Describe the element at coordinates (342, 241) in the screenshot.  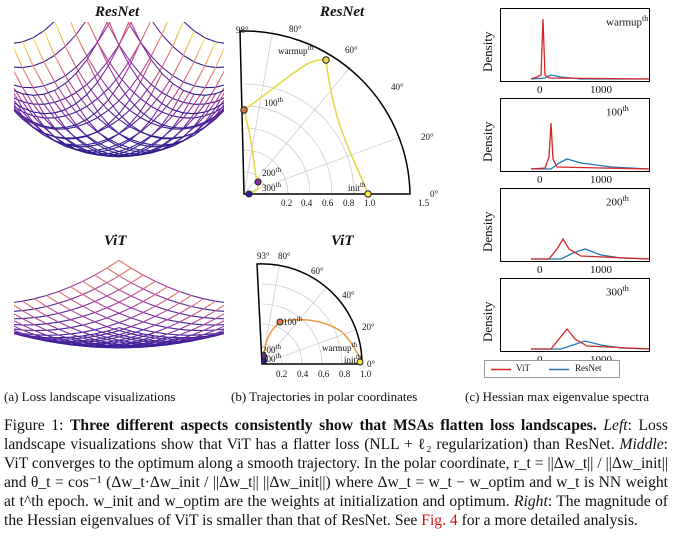
I see `panel-b-title-vit: ViT` at that location.